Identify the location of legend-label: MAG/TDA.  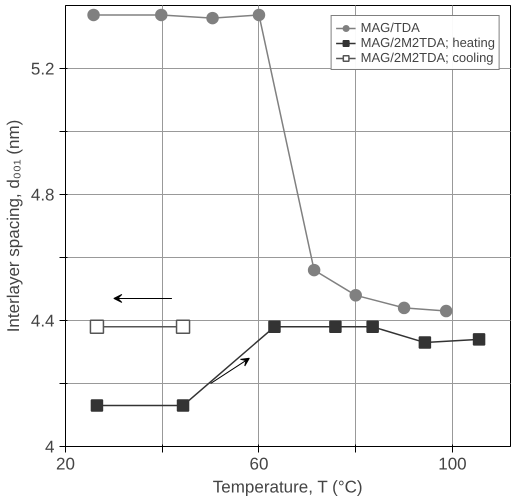
(390, 27).